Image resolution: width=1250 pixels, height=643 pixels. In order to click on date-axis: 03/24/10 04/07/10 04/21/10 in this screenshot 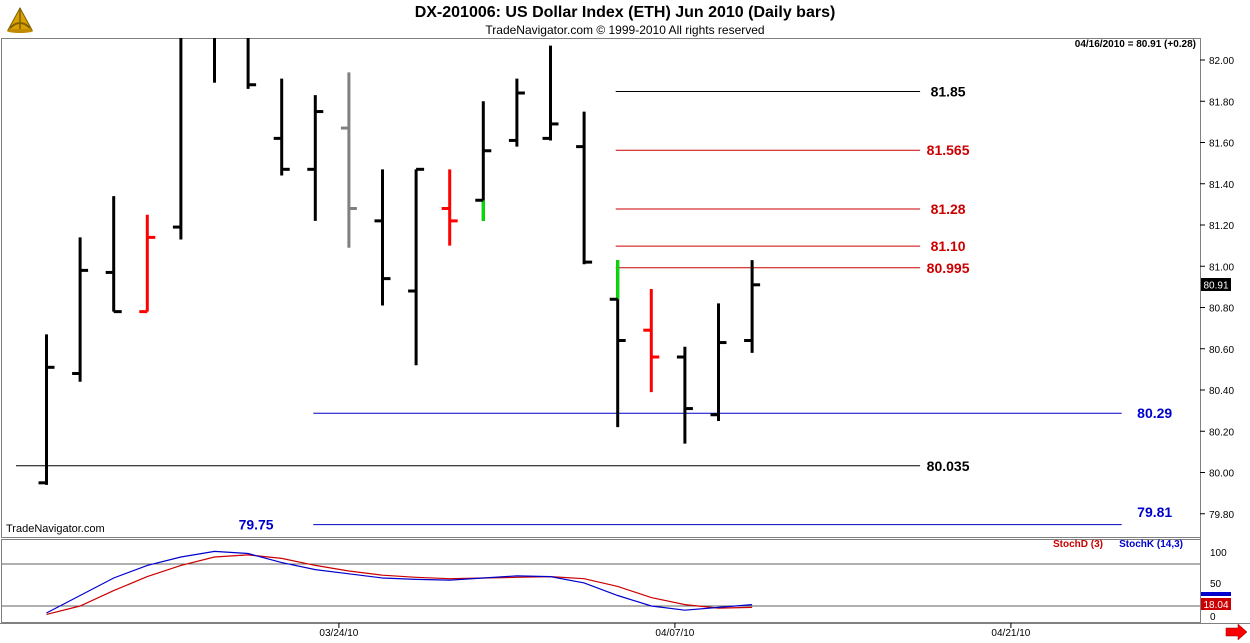, I will do `click(675, 631)`.